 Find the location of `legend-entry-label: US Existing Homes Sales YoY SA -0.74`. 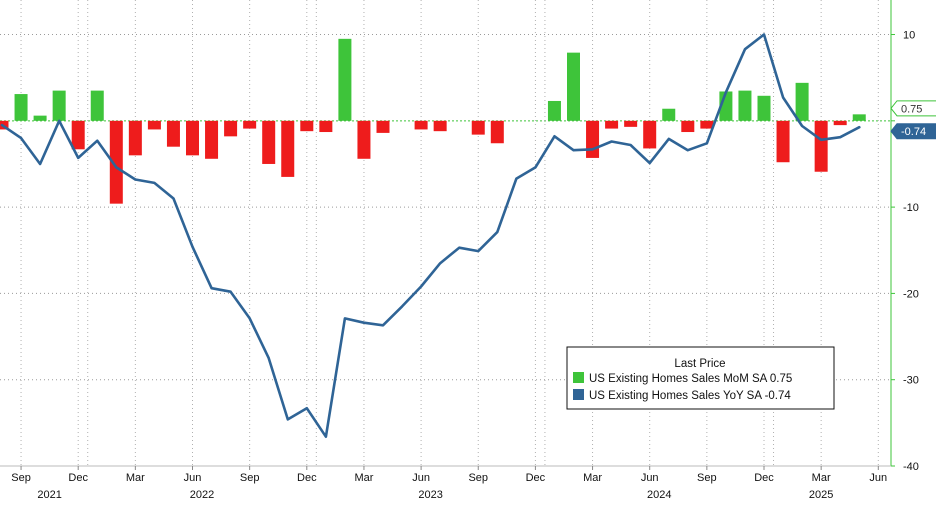

legend-entry-label: US Existing Homes Sales YoY SA -0.74 is located at coordinates (690, 396).